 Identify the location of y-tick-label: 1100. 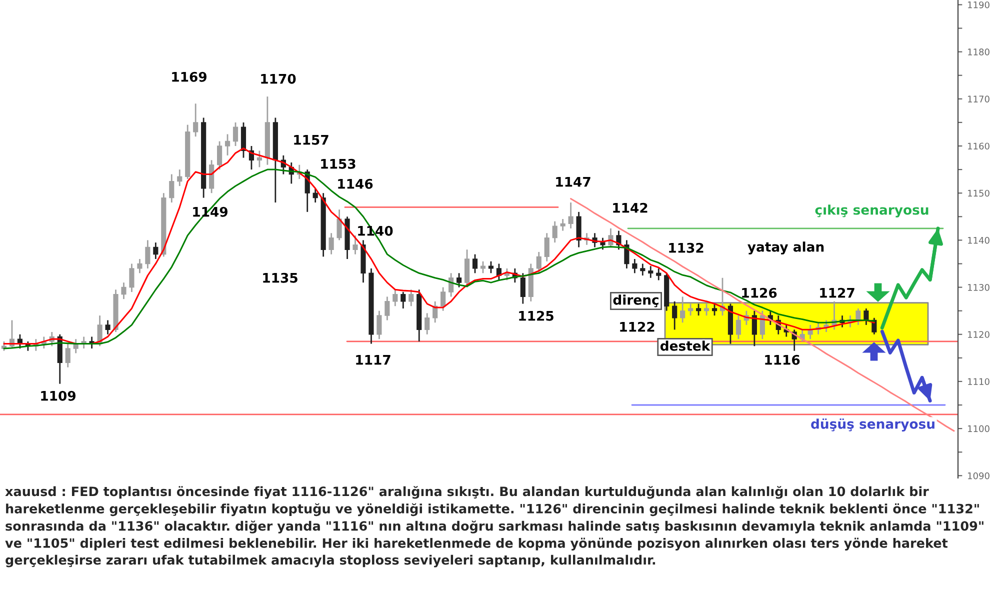
(979, 428).